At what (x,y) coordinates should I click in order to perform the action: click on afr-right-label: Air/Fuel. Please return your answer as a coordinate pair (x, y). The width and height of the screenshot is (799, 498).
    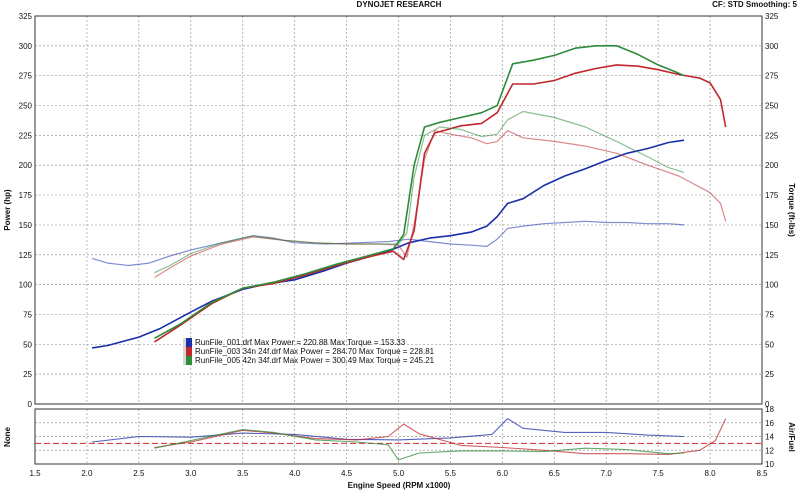
    Looking at the image, I should click on (791, 437).